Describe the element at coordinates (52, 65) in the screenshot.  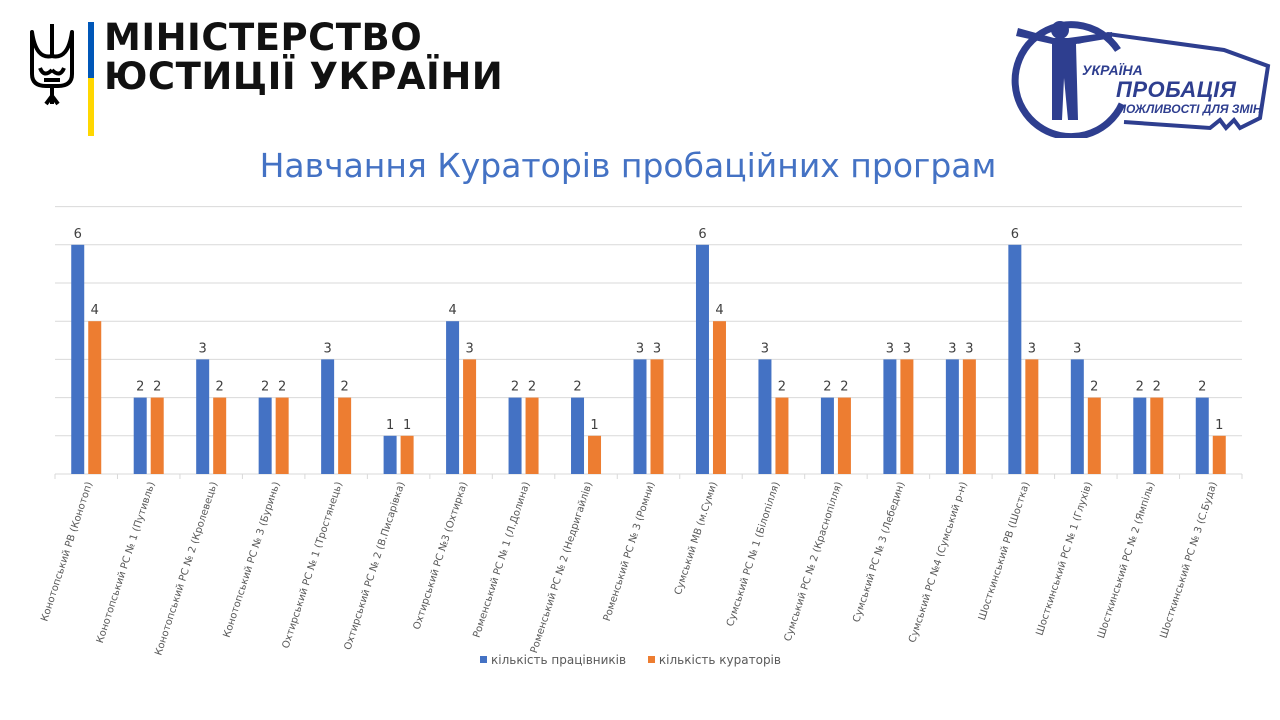
I see `trident-emblem-icon` at that location.